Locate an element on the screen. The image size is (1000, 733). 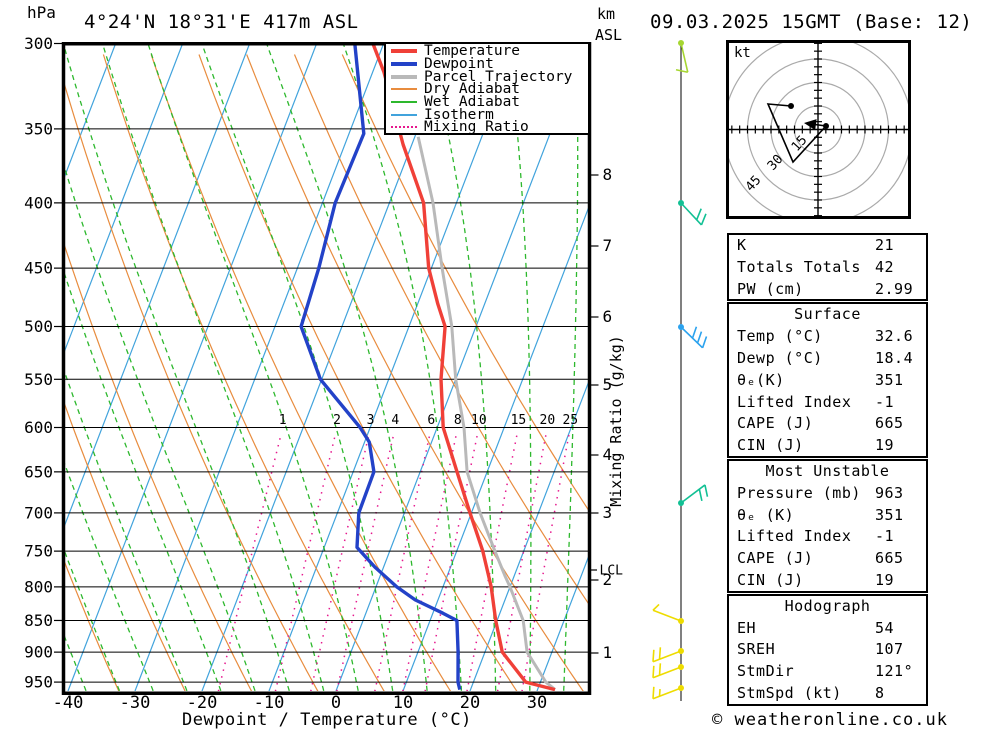
legend-item-label: Parcel Trajectory is located at coordinates (498, 76).